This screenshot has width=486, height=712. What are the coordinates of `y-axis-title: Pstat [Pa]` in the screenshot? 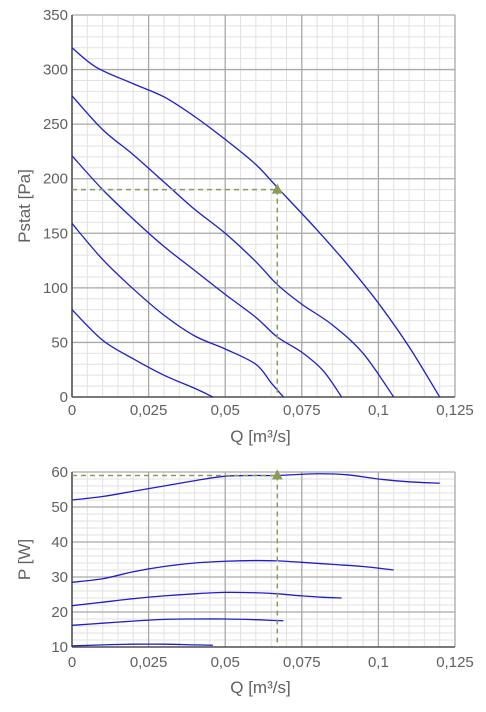 It's located at (24, 206).